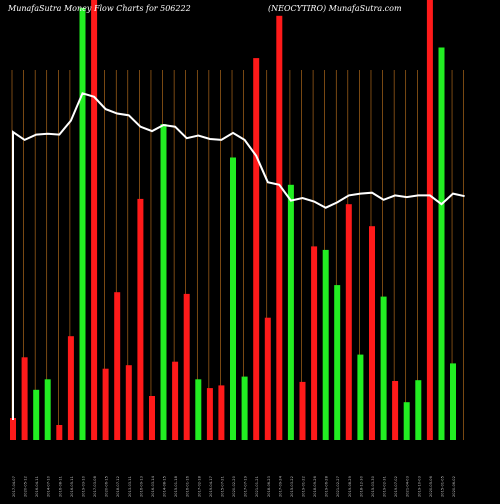 The height and width of the screenshot is (504, 500). Describe the element at coordinates (130, 486) in the screenshot. I see `x-tick-label: 2013-03-11` at that location.